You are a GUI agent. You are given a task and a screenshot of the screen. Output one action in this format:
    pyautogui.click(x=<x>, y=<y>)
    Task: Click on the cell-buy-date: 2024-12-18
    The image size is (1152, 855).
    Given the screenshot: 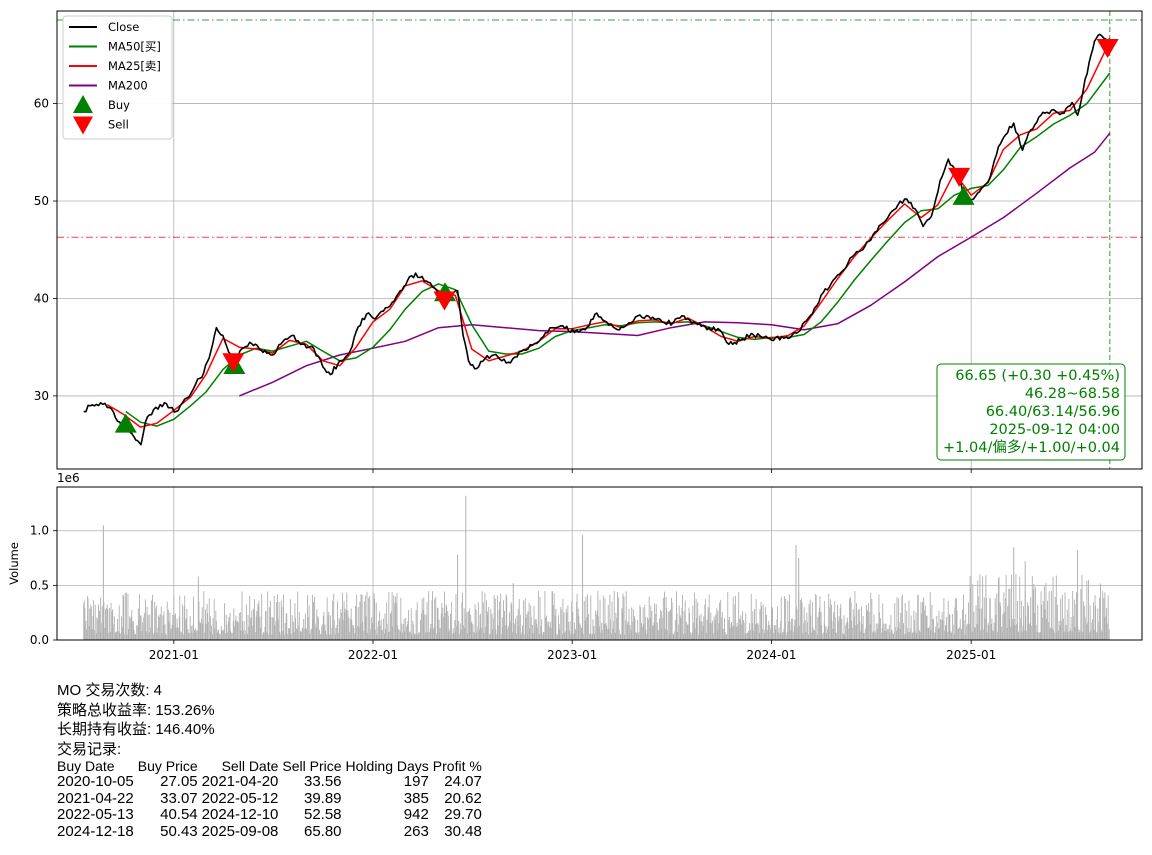 What is the action you would take?
    pyautogui.click(x=95, y=831)
    